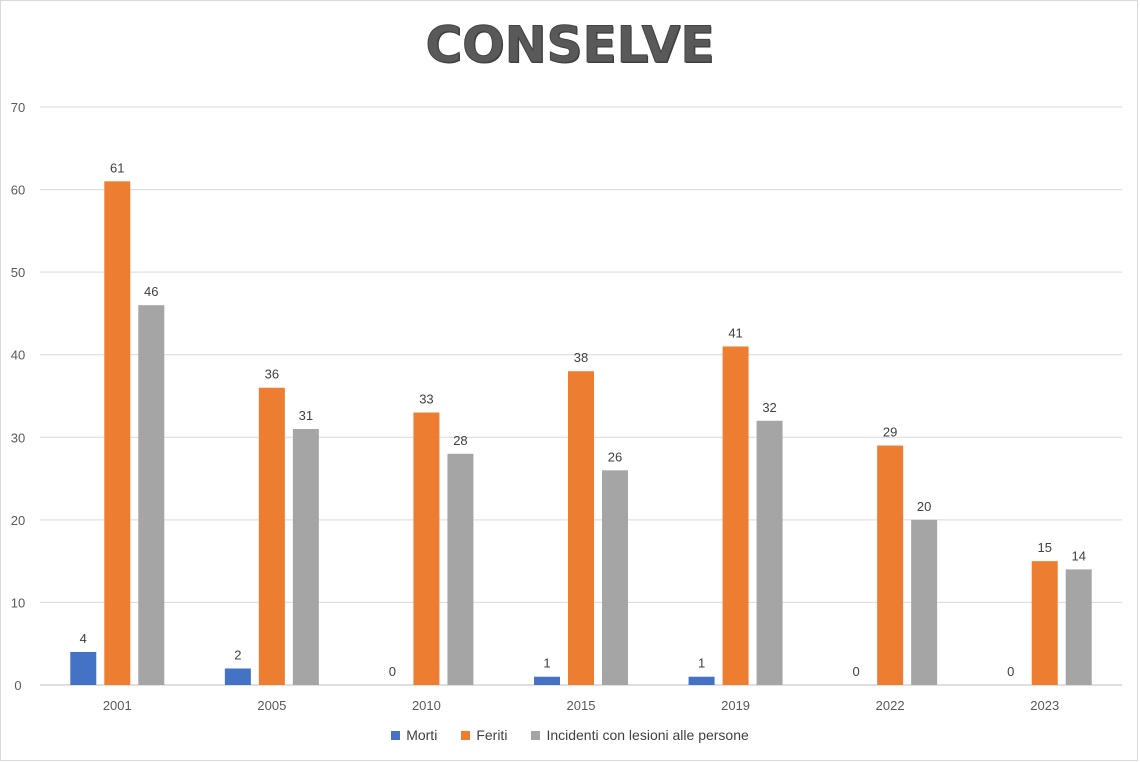 The width and height of the screenshot is (1140, 763). Describe the element at coordinates (18, 107) in the screenshot. I see `y-tick-label: 70` at that location.